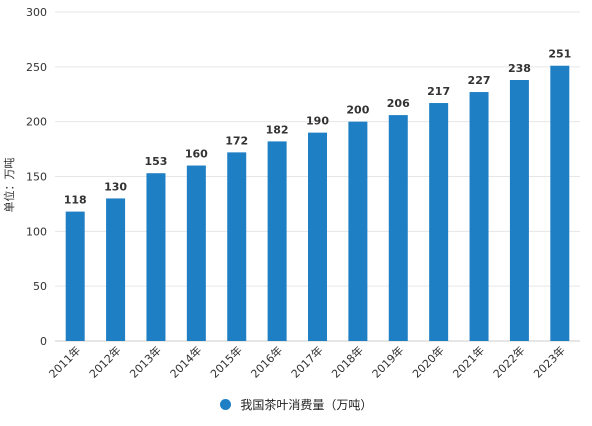 The image size is (592, 426). What do you see at coordinates (438, 91) in the screenshot?
I see `bar-value-label: 217` at bounding box center [438, 91].